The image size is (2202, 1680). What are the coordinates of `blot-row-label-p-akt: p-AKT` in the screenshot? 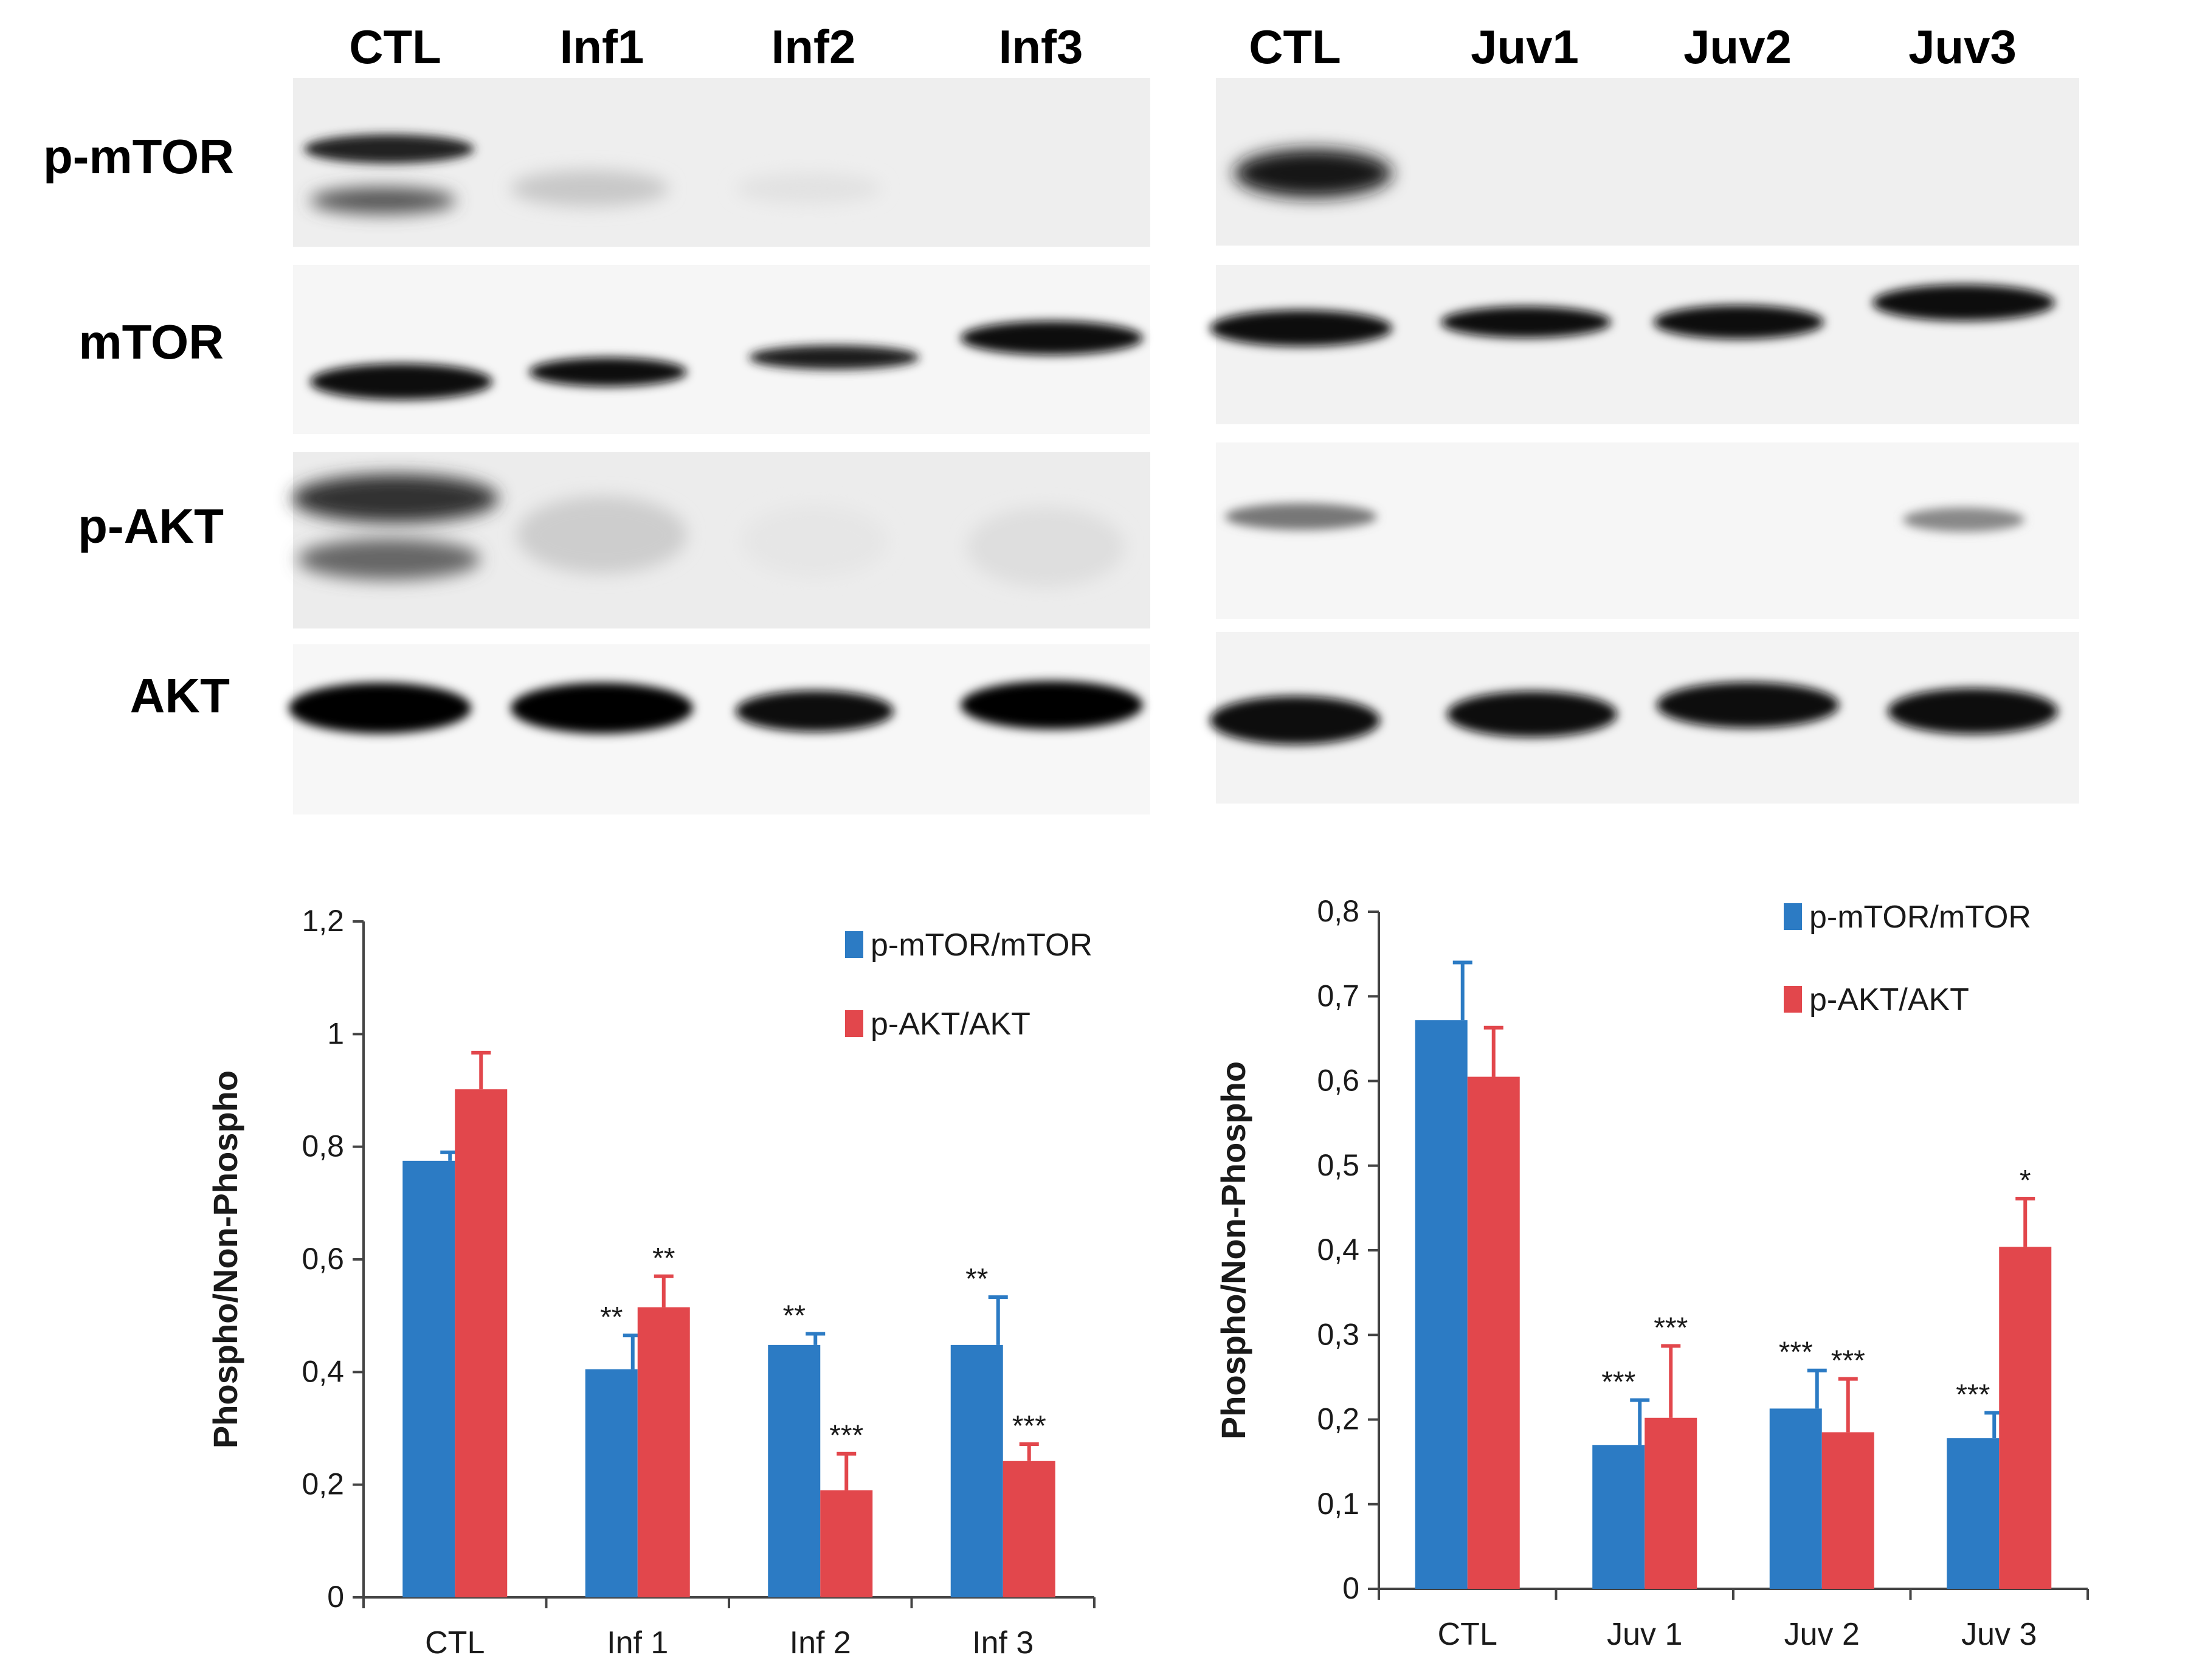 It's located at (151, 526).